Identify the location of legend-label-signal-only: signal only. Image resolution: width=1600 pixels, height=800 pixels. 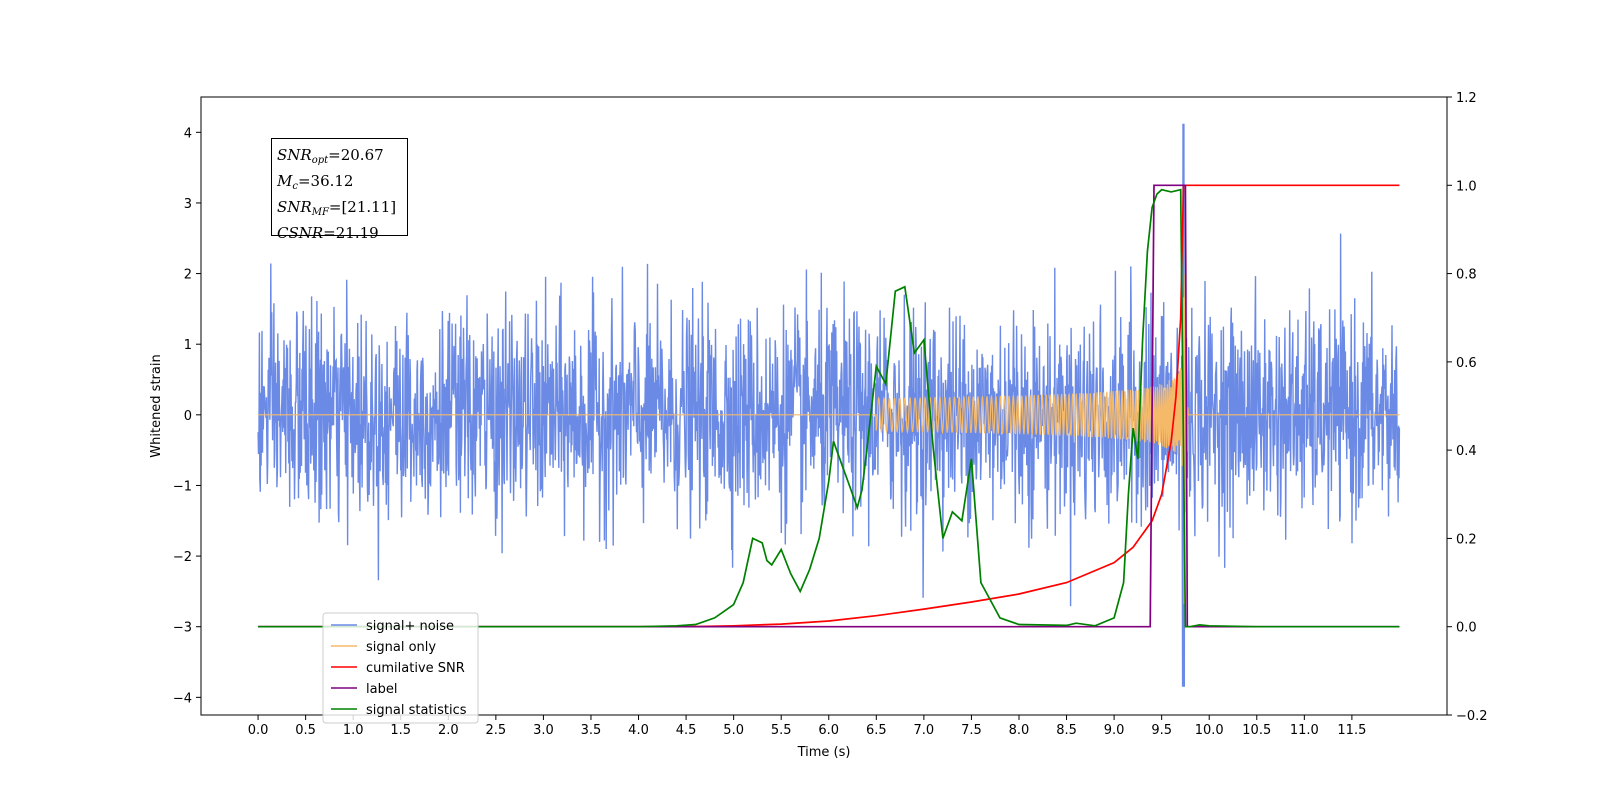
(401, 647).